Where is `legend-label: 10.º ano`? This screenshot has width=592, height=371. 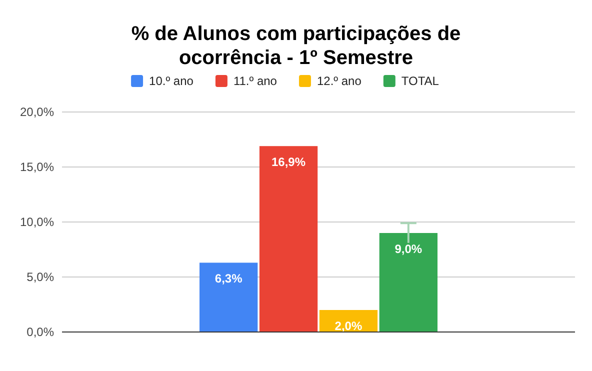 legend-label: 10.º ano is located at coordinates (171, 81).